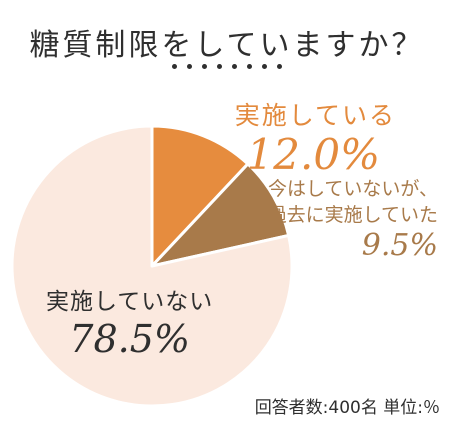 Image resolution: width=454 pixels, height=422 pixels. What do you see at coordinates (200, 196) in the screenshot?
I see `pie-slice-implementing` at bounding box center [200, 196].